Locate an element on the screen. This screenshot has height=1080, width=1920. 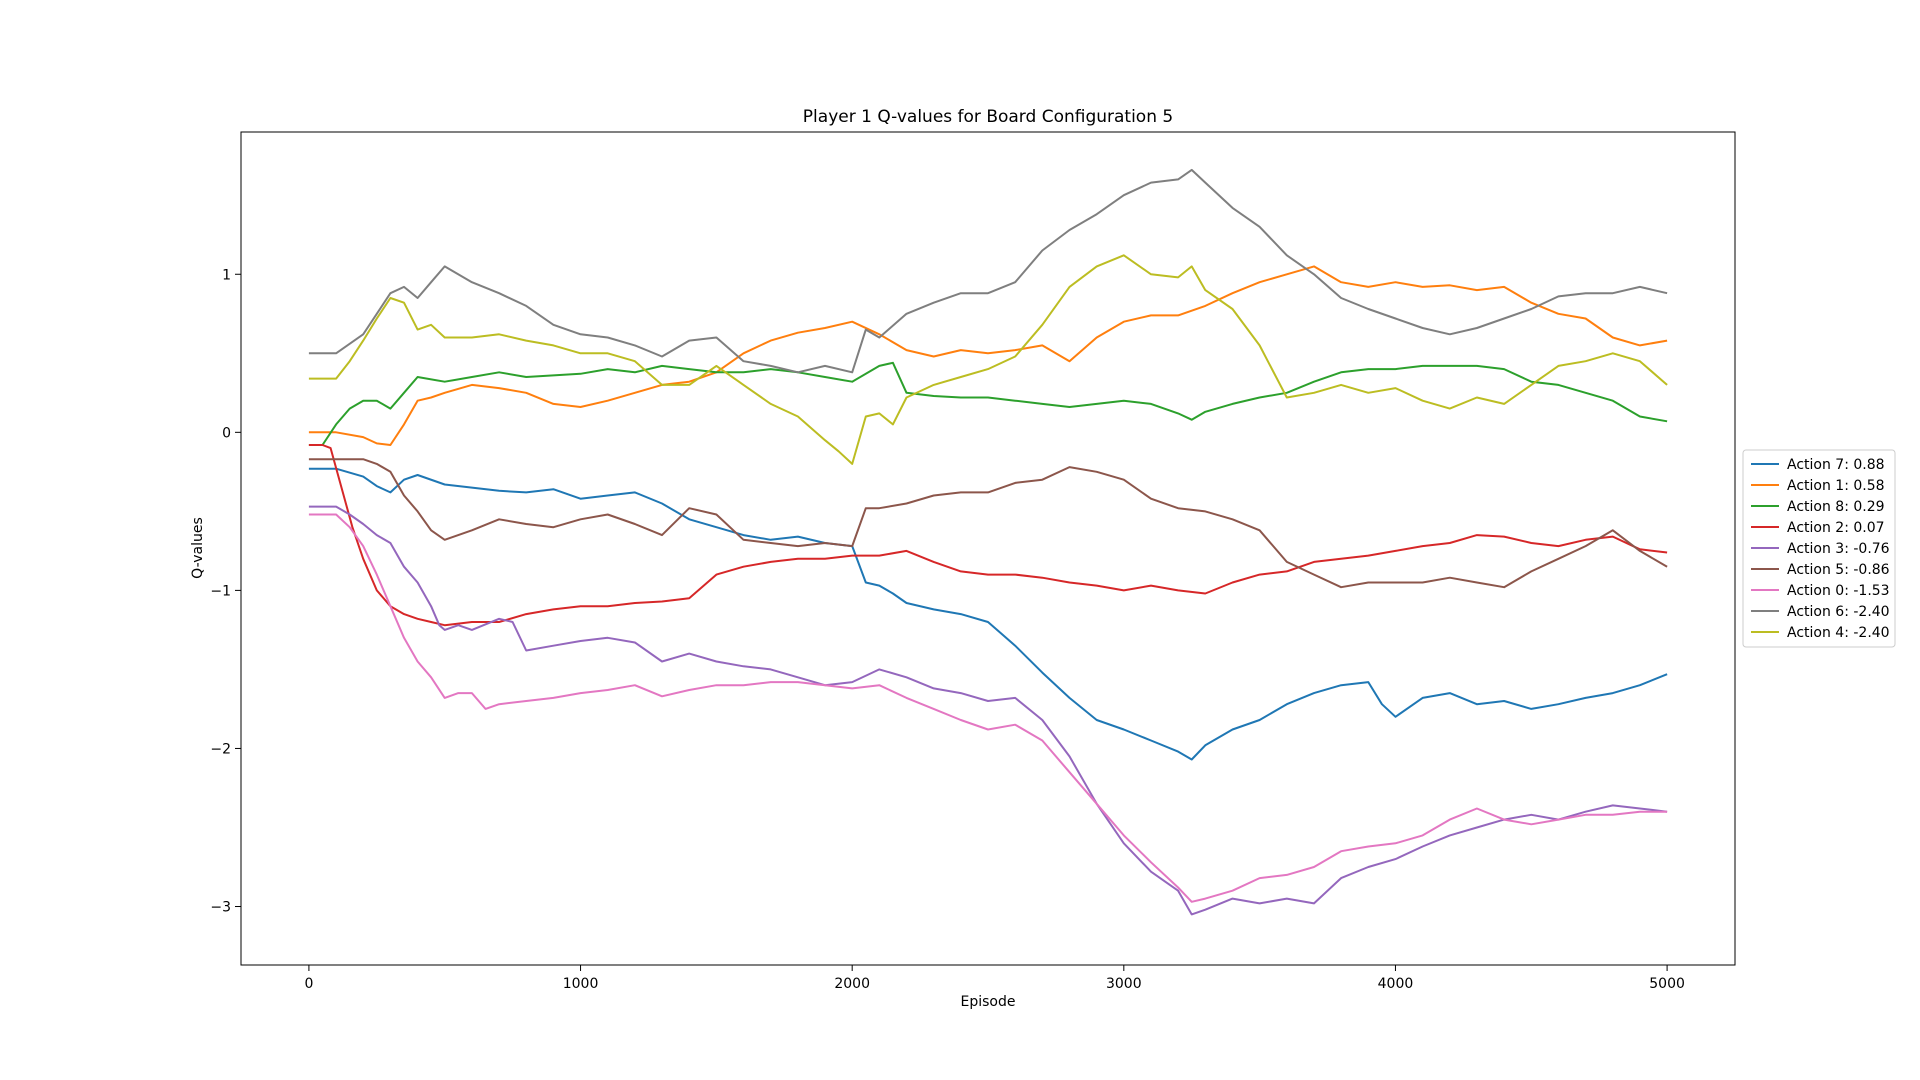
y-axis: −3 −2 −1 0 1 is located at coordinates (225, 591).